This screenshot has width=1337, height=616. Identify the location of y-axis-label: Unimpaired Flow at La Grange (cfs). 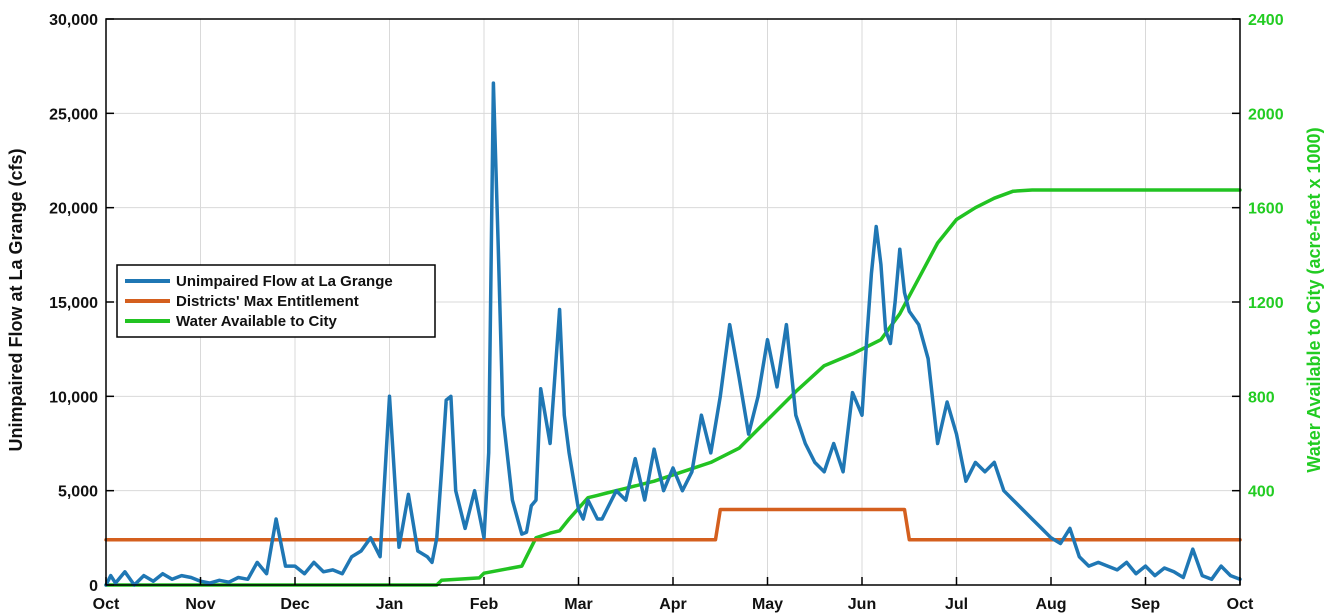
(16, 299).